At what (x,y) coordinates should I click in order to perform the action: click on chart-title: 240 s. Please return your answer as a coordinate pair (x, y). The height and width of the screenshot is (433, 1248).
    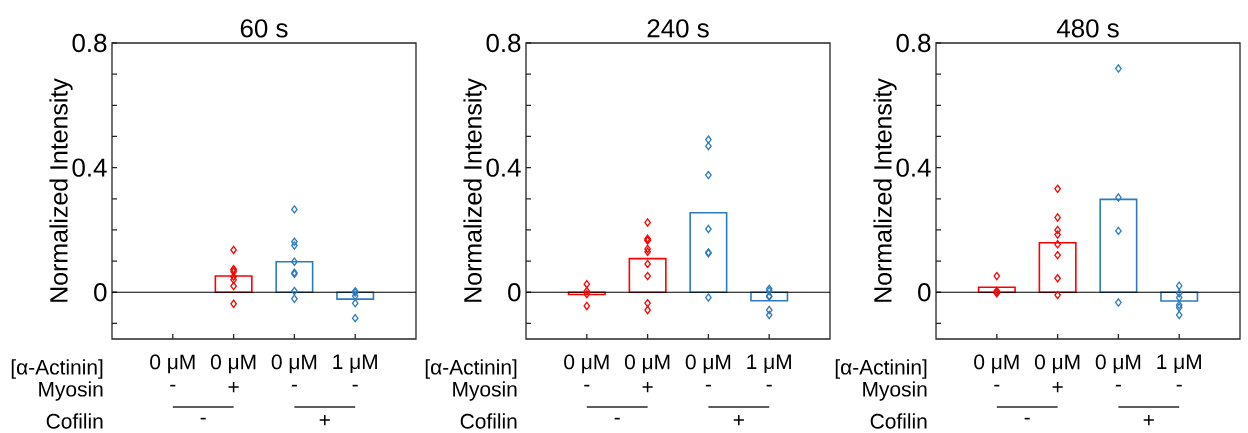
    Looking at the image, I should click on (678, 28).